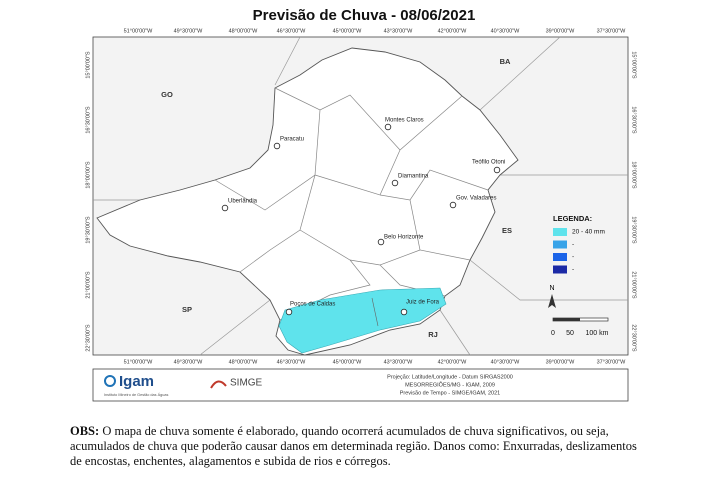  I want to click on north-arrow, so click(552, 301).